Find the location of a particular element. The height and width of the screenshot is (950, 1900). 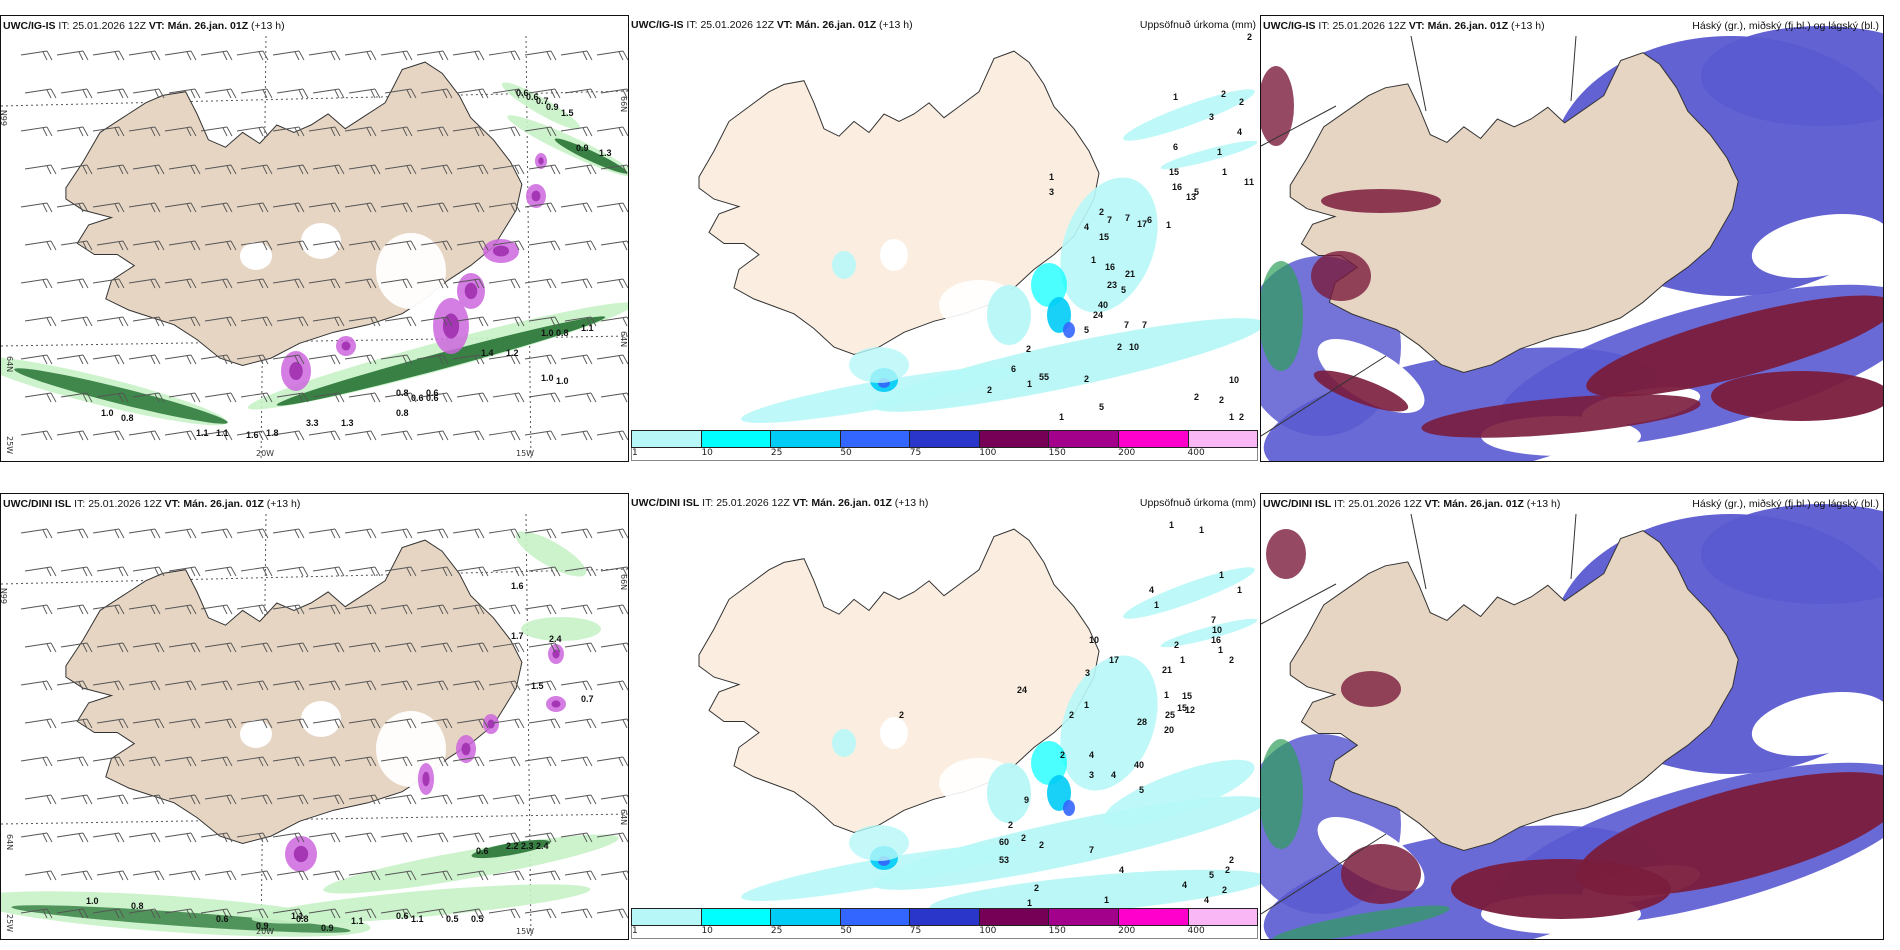

legend-tick-label: 10 is located at coordinates (707, 931).